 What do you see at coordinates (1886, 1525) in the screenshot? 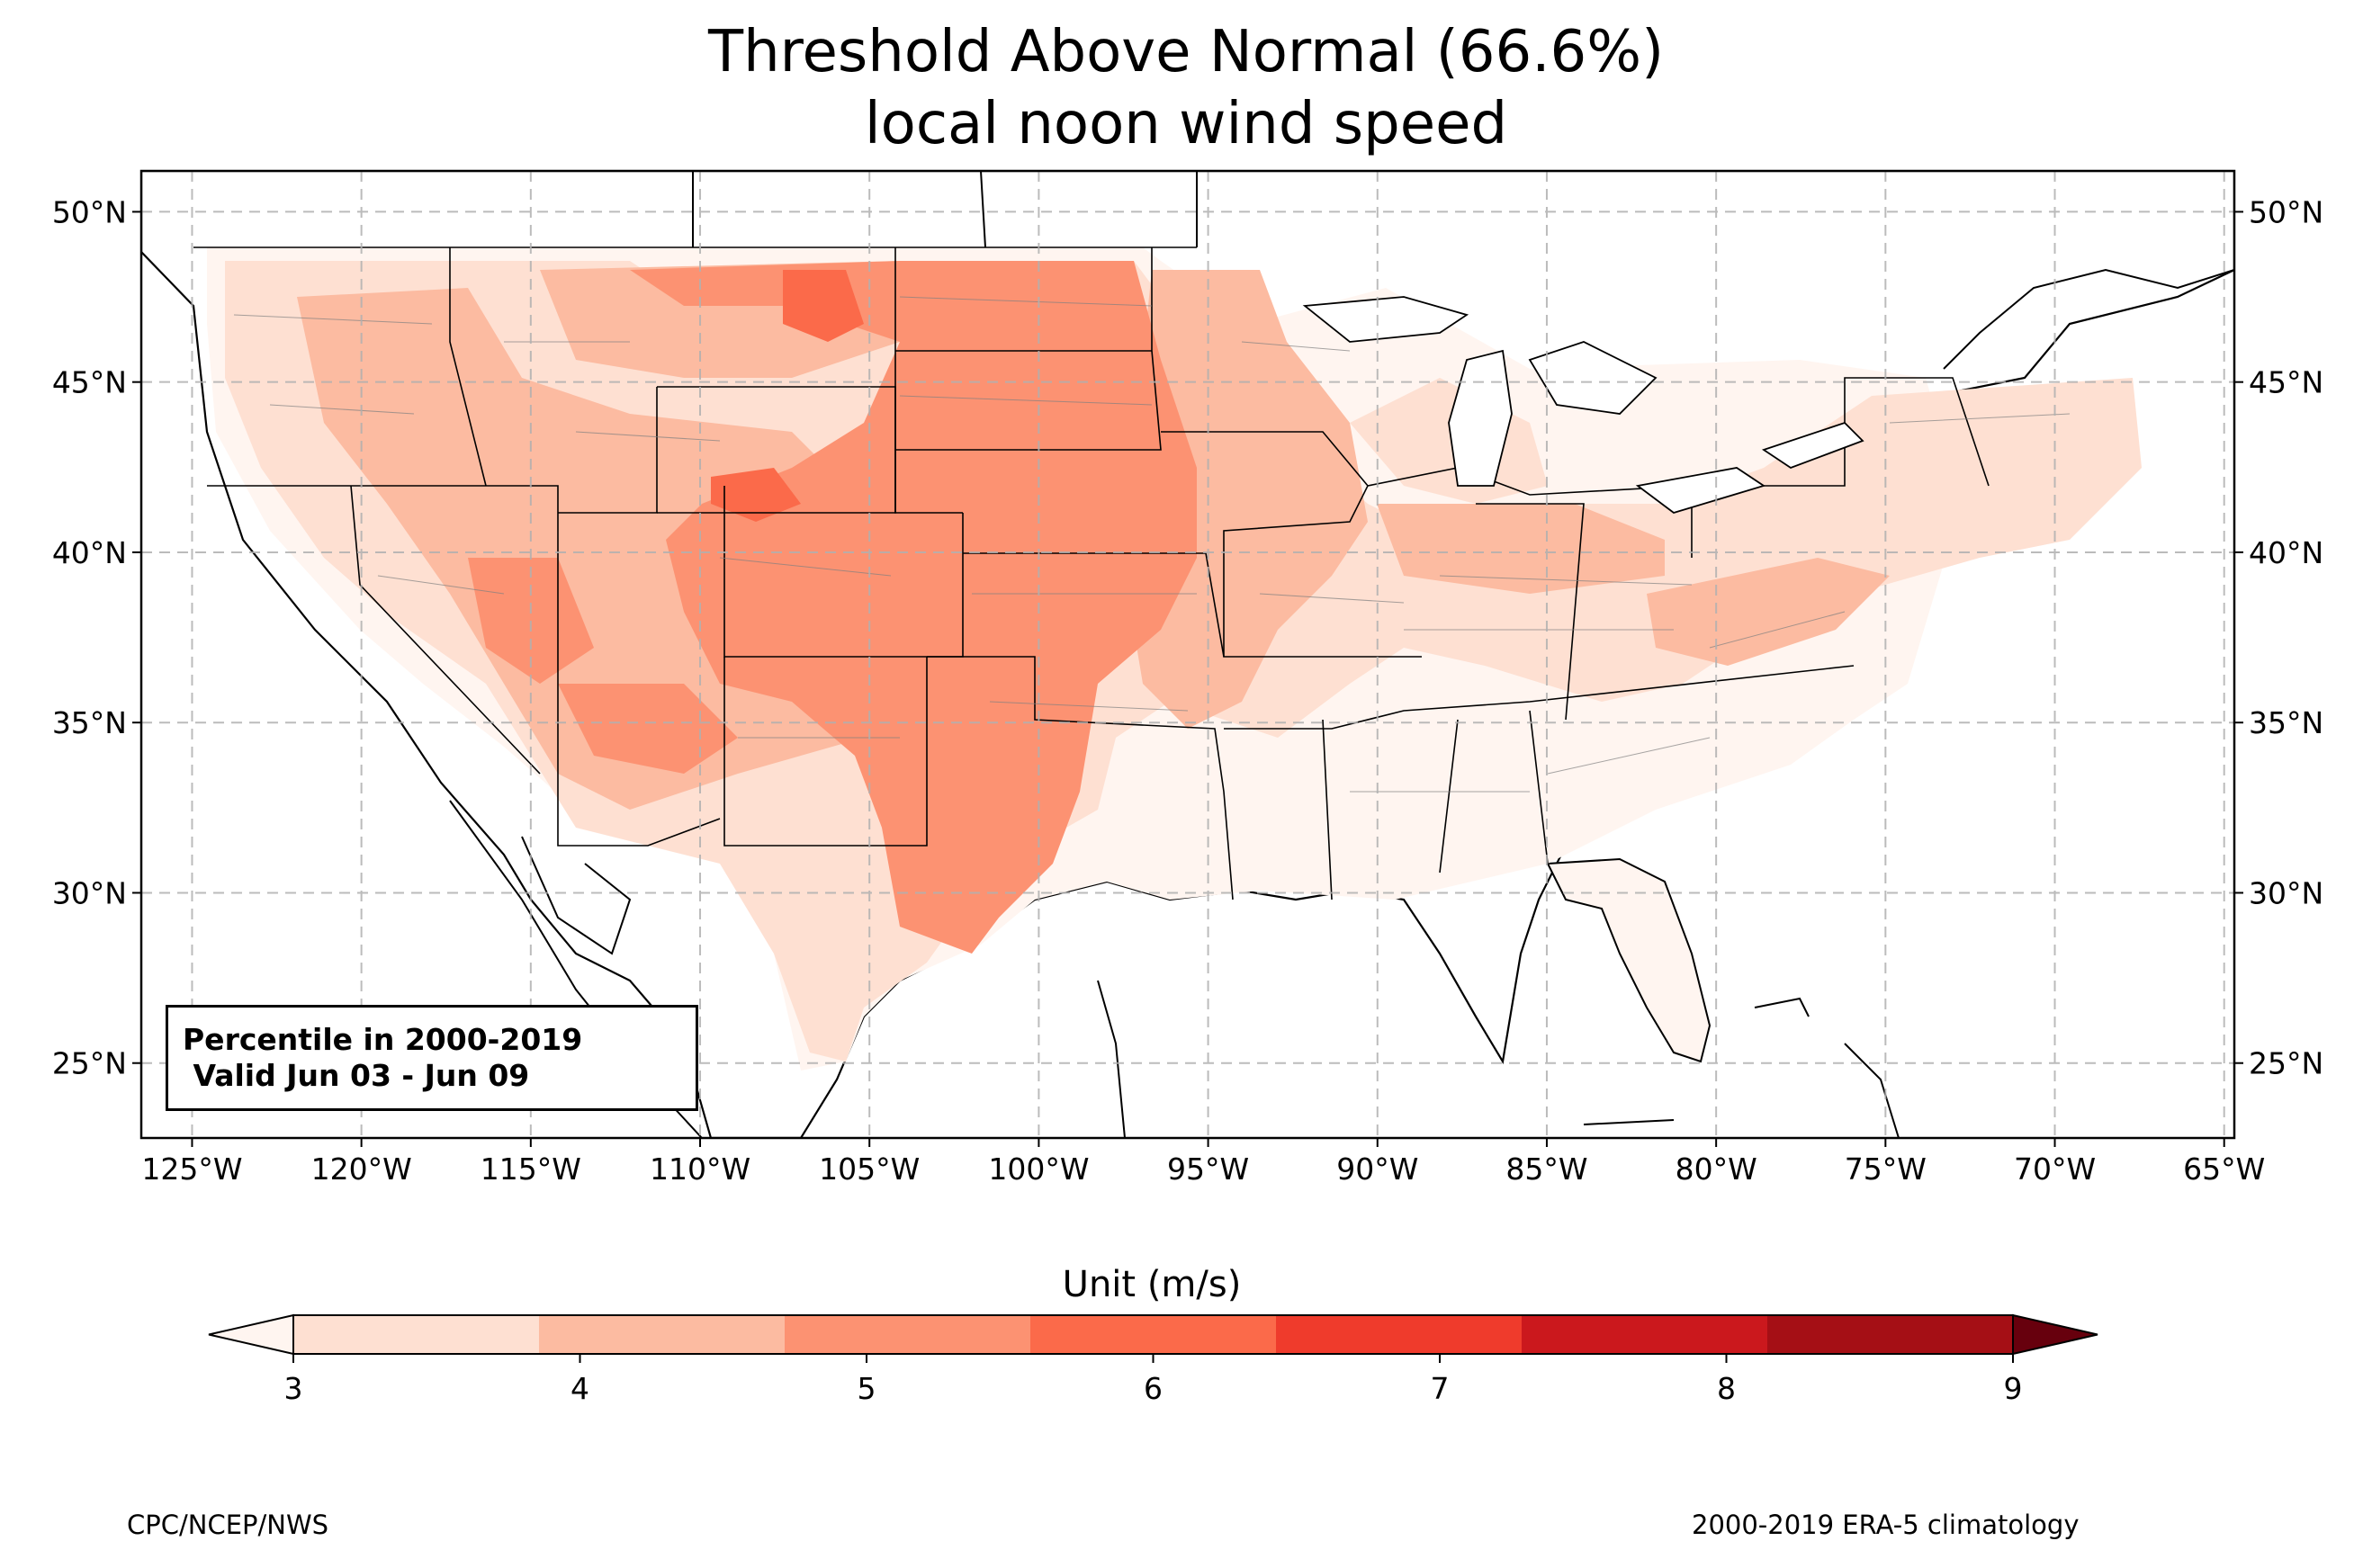
I see `credit-right: 2000-2019 ERA-5 climatology` at bounding box center [1886, 1525].